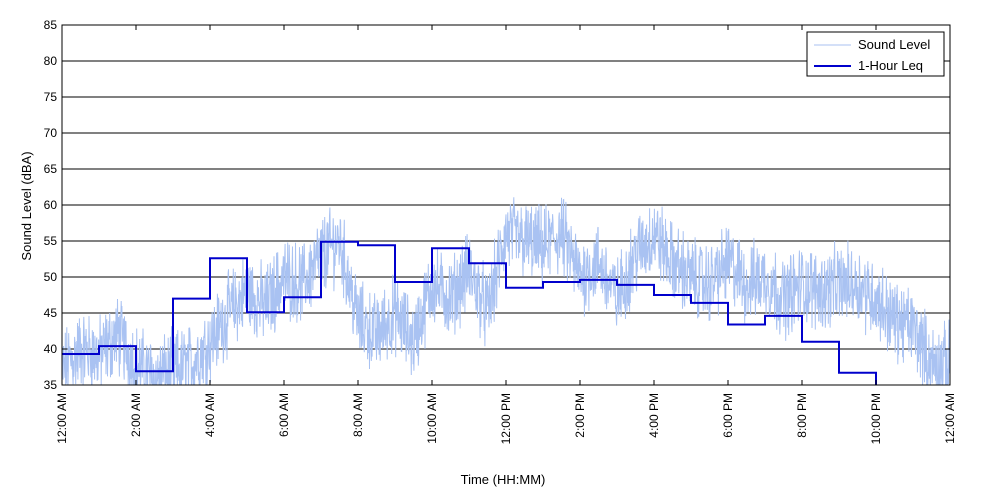 The image size is (1000, 500). Describe the element at coordinates (432, 418) in the screenshot. I see `x-tick-label: 10:00 AM` at that location.